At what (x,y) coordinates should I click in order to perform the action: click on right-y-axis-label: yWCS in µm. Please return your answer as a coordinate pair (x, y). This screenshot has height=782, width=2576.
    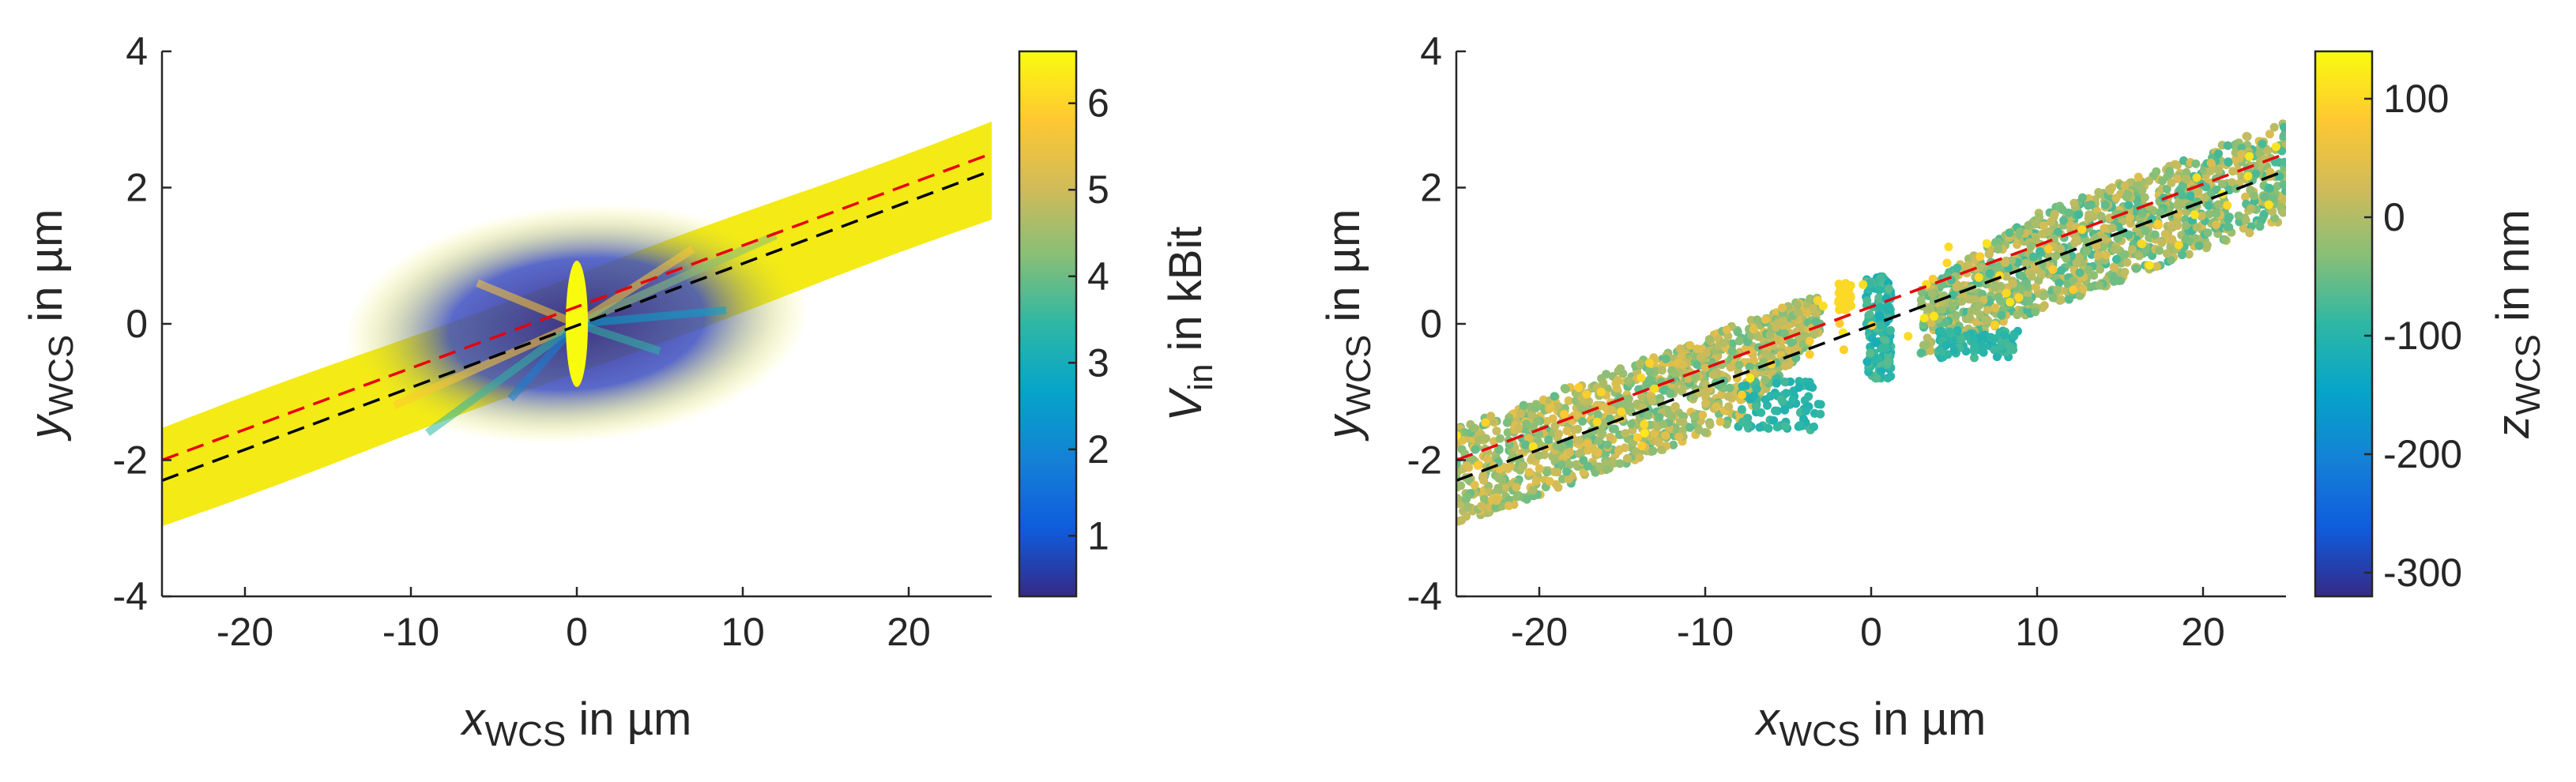
    Looking at the image, I should click on (1348, 325).